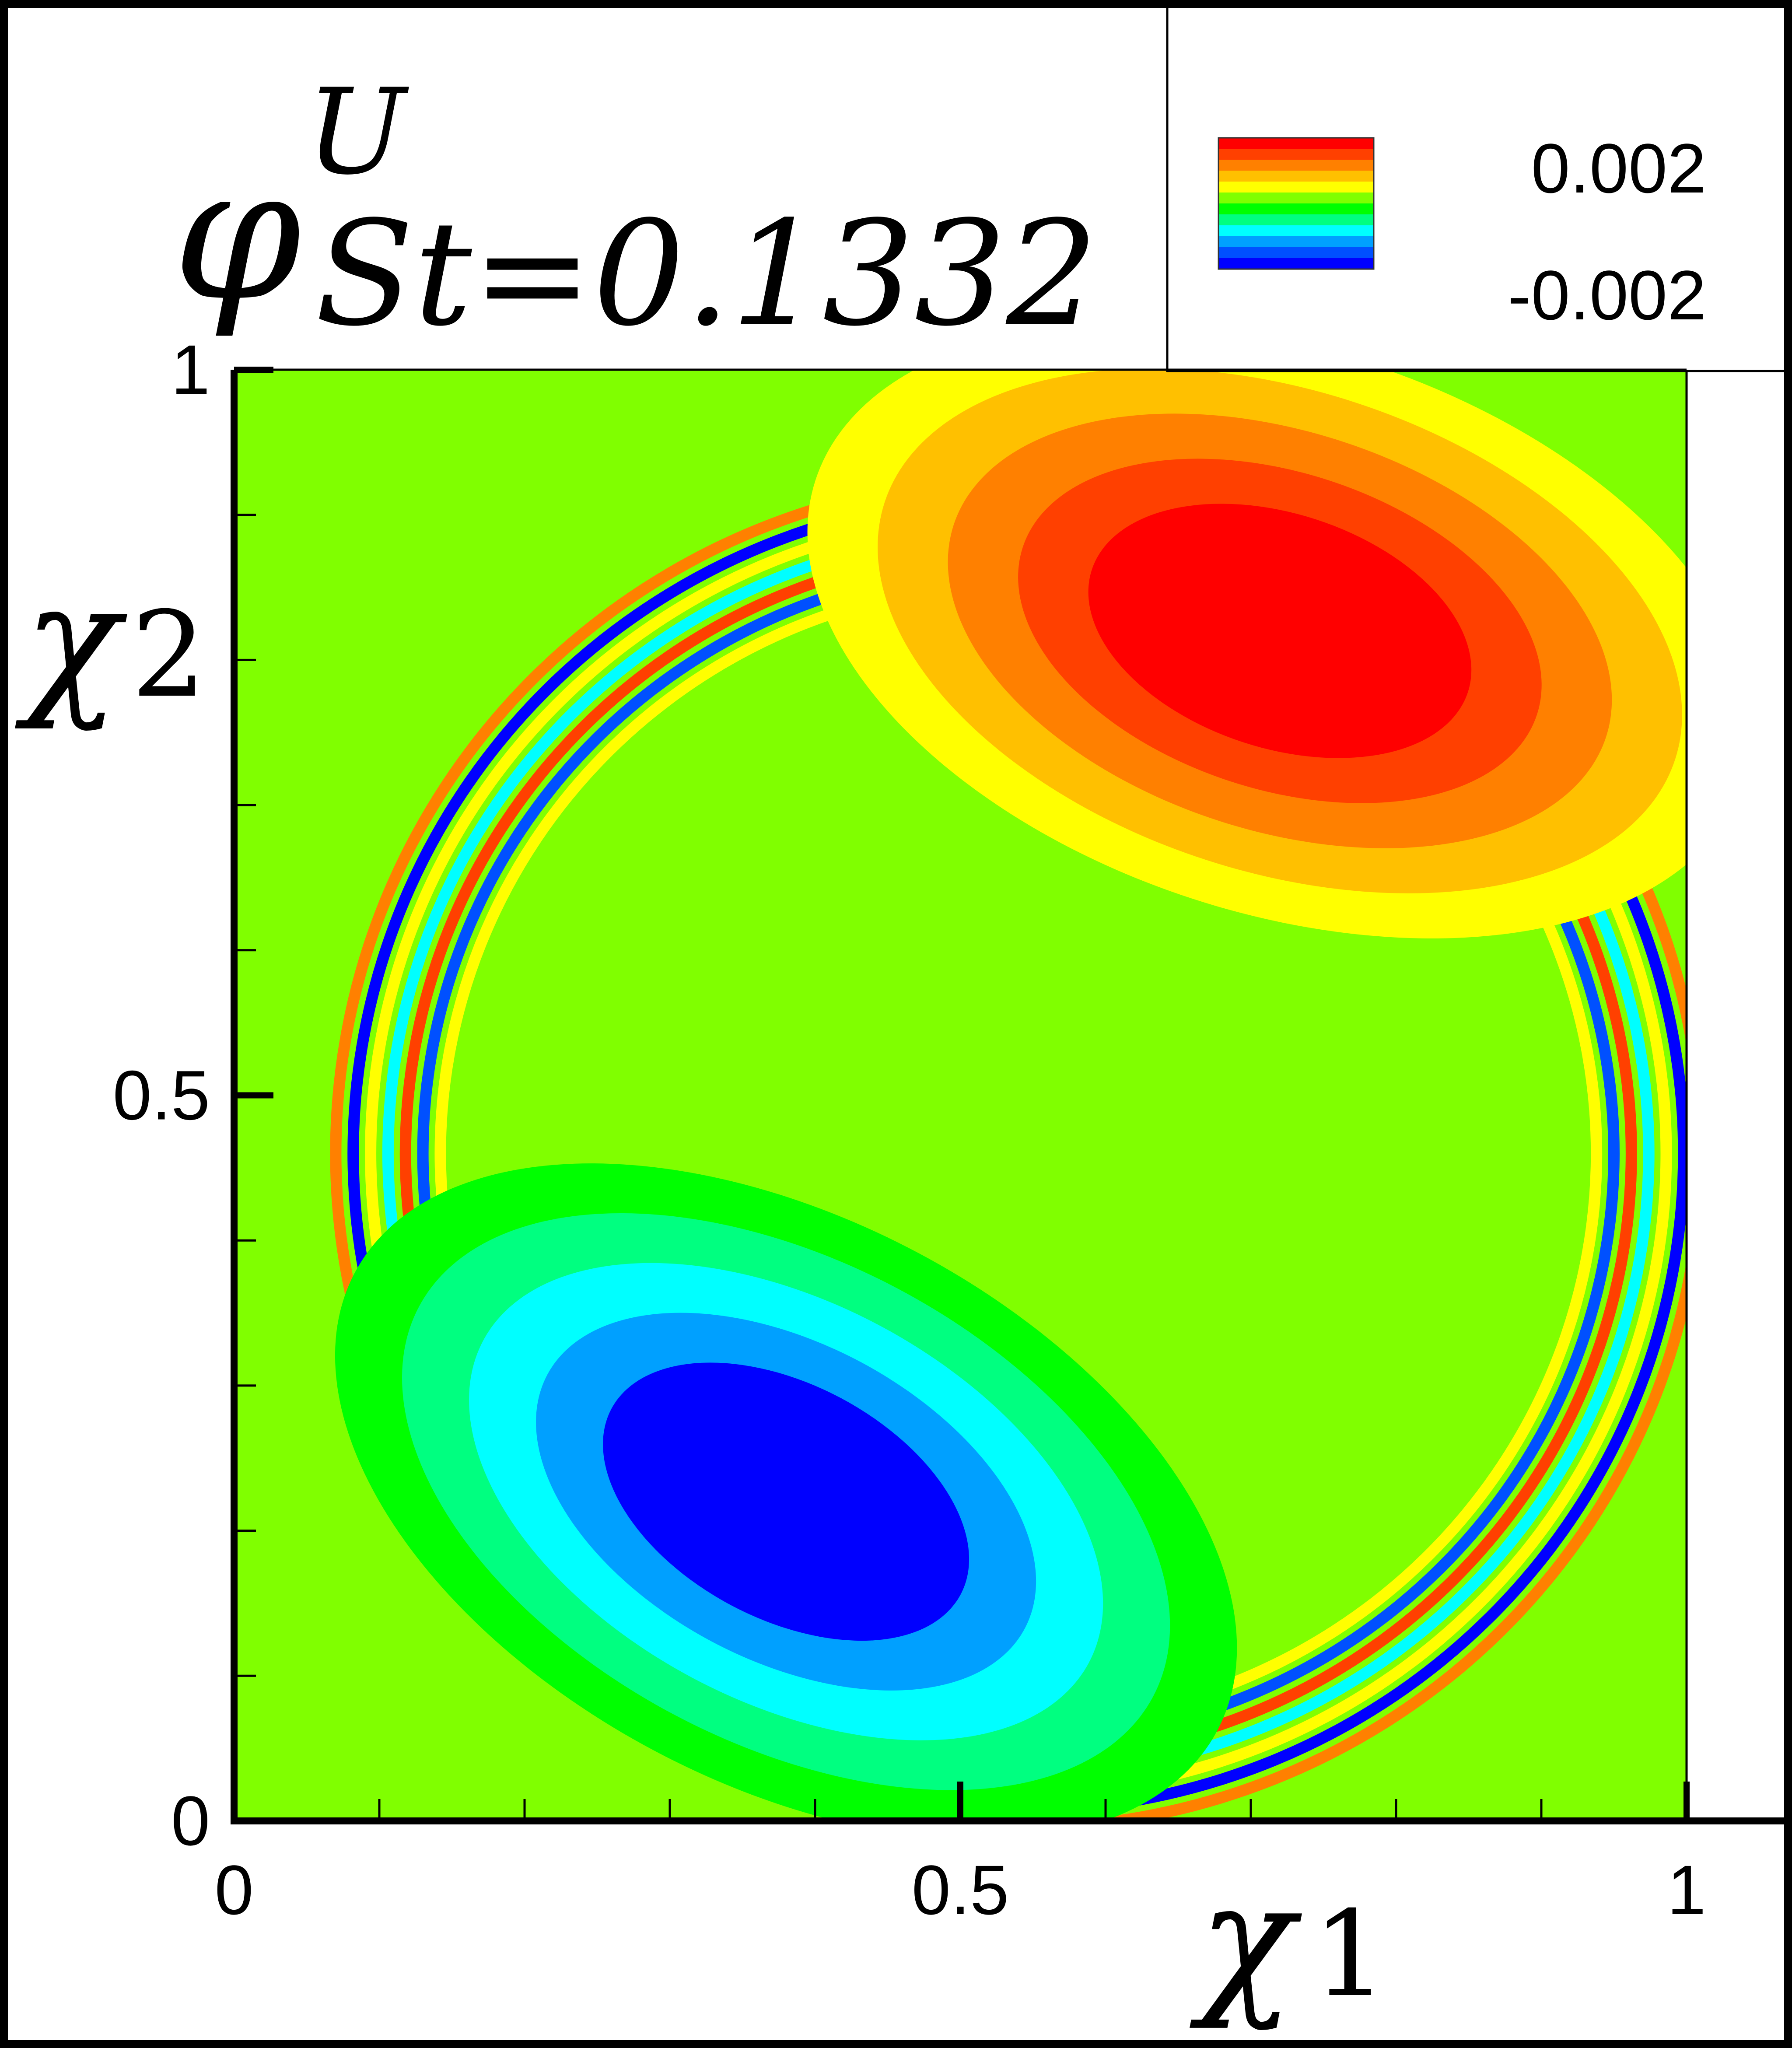 This screenshot has width=1792, height=2048. I want to click on y-tick-label: 0, so click(190, 1821).